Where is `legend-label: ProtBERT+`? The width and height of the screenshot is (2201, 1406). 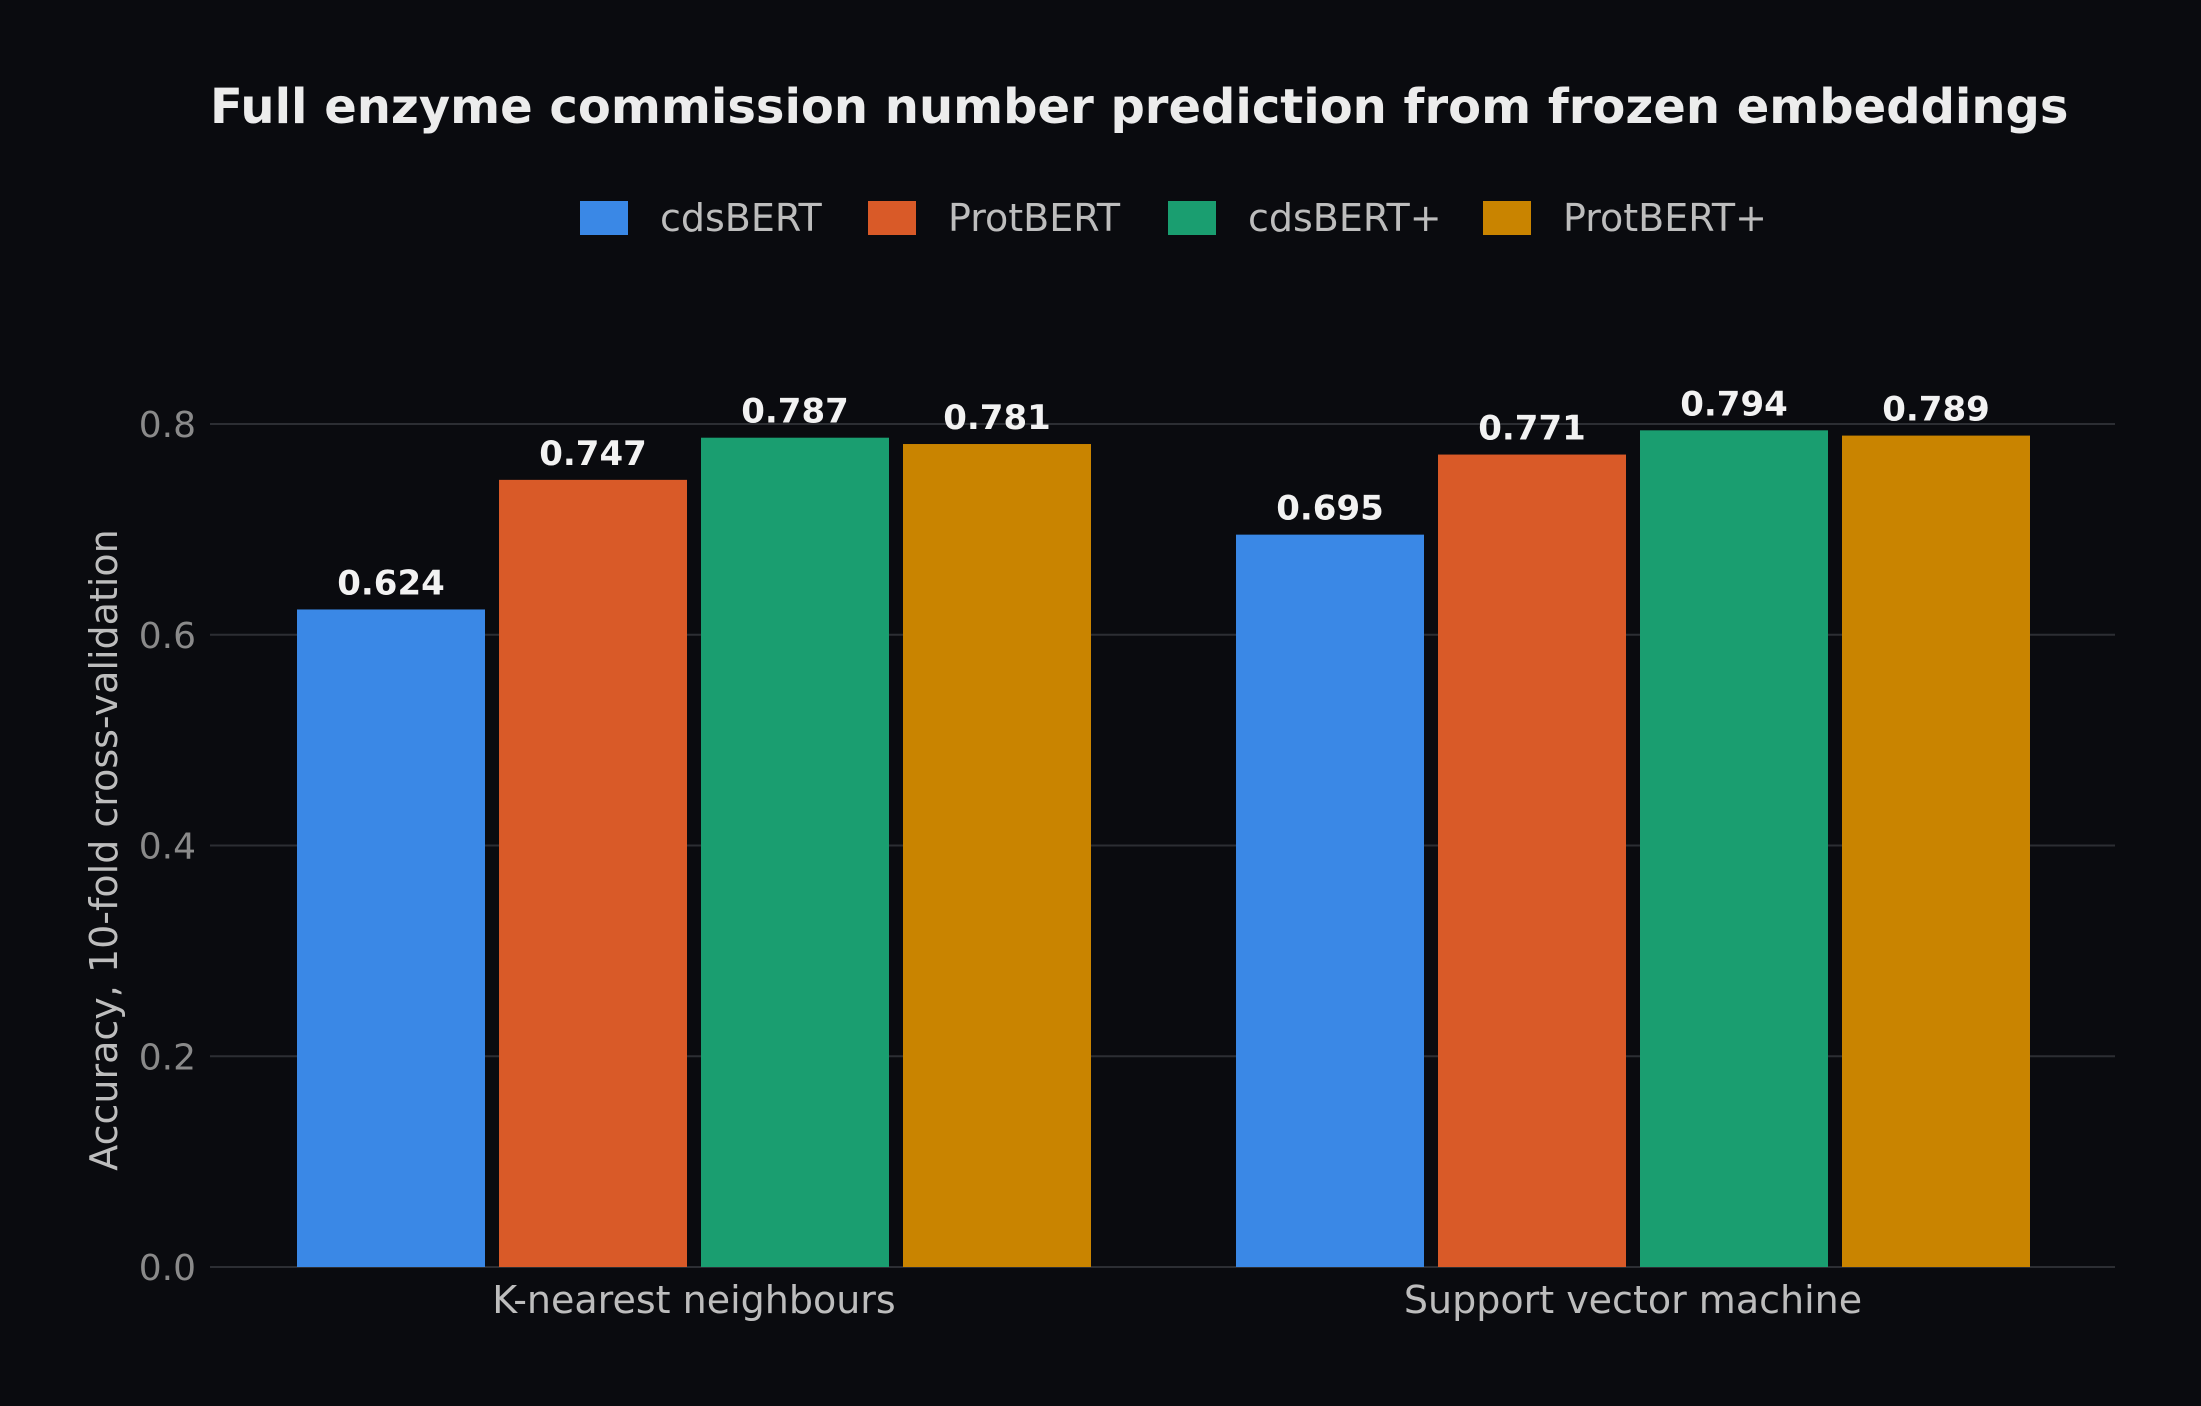
legend-label: ProtBERT+ is located at coordinates (1665, 218).